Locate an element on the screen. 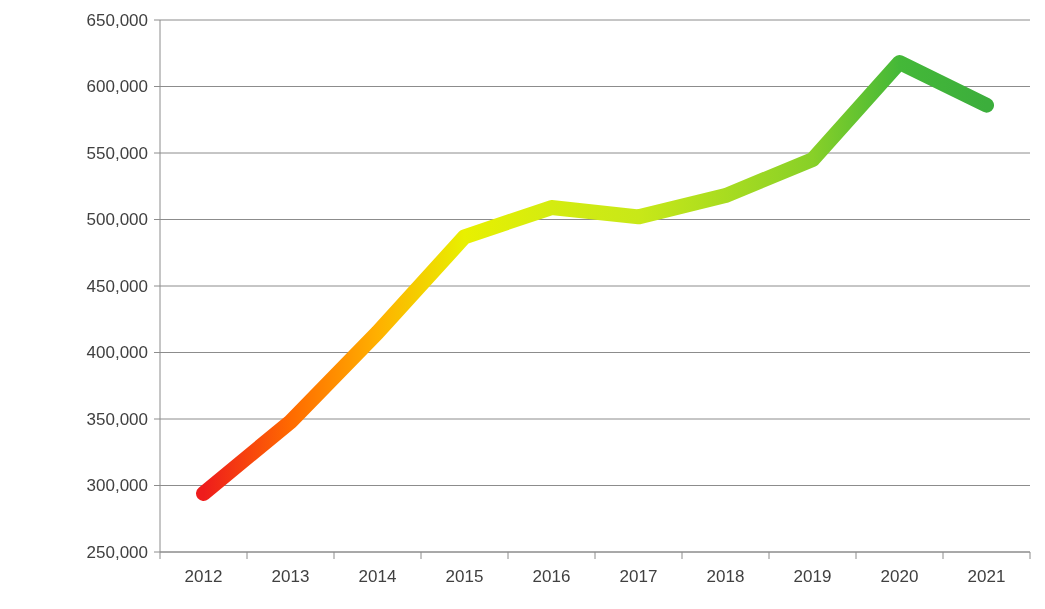 The image size is (1045, 609). x-tick-label: 2016 is located at coordinates (551, 576).